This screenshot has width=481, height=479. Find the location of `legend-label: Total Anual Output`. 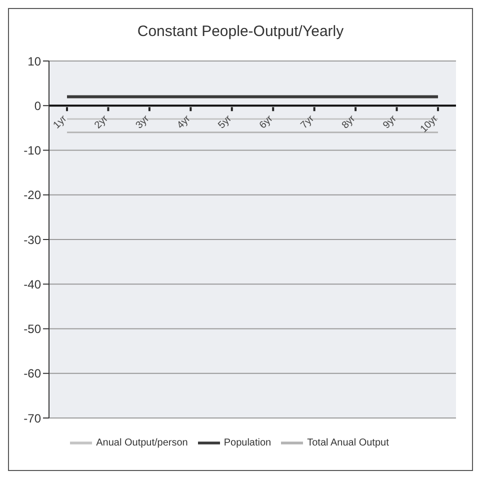

legend-label: Total Anual Output is located at coordinates (348, 443).